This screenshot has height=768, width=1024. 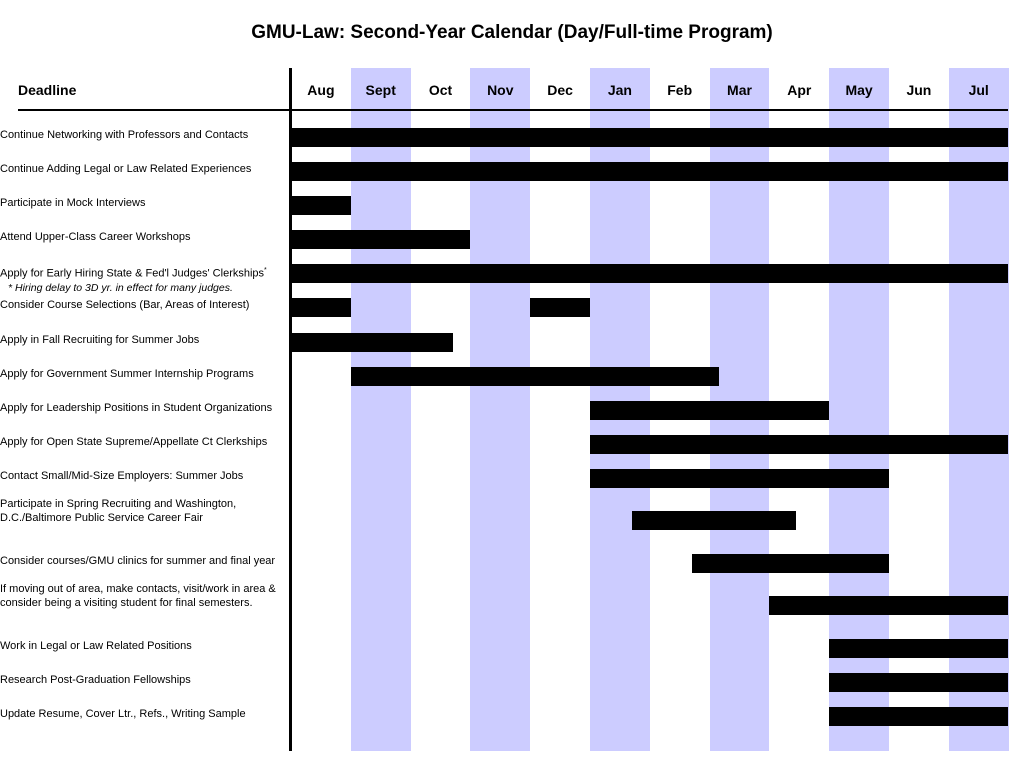 What do you see at coordinates (73, 203) in the screenshot?
I see `task-label-text: Participate in Mock Interviews` at bounding box center [73, 203].